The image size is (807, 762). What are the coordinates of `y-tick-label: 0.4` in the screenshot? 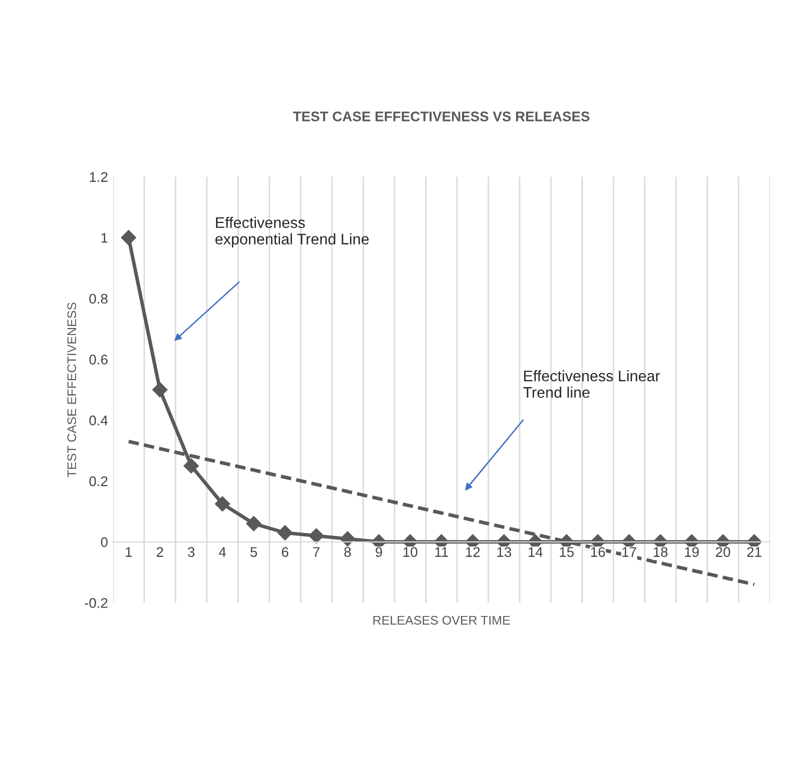 It's located at (98, 421).